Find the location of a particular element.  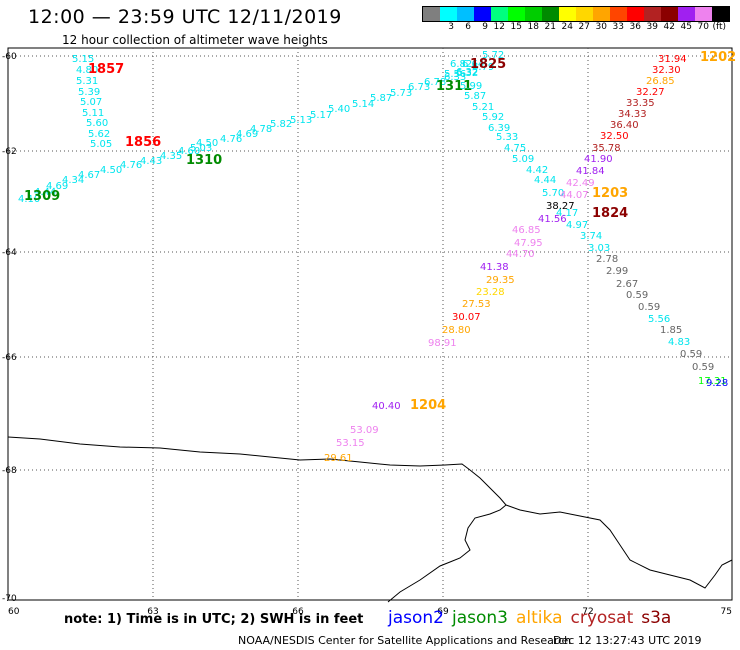

longitude-tick-label: 75 is located at coordinates (726, 612).